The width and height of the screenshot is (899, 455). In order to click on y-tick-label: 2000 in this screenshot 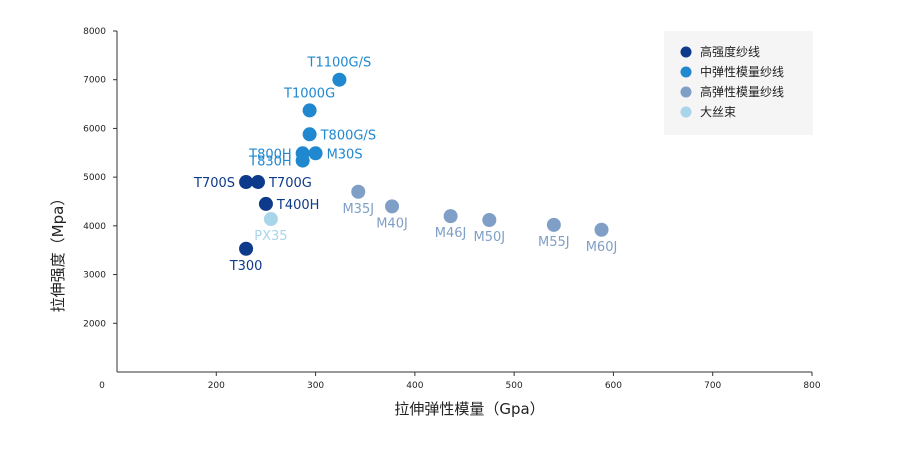, I will do `click(94, 324)`.